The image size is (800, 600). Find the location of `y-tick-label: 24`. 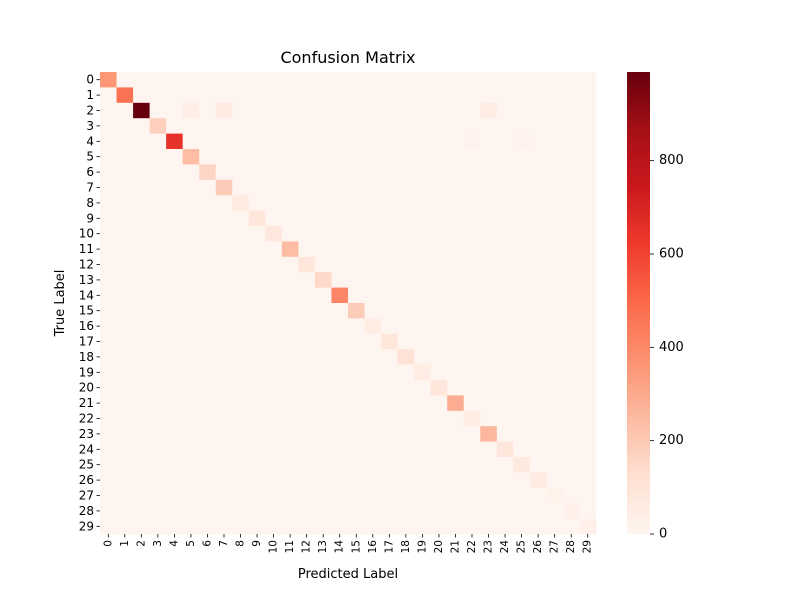

y-tick-label: 24 is located at coordinates (86, 449).